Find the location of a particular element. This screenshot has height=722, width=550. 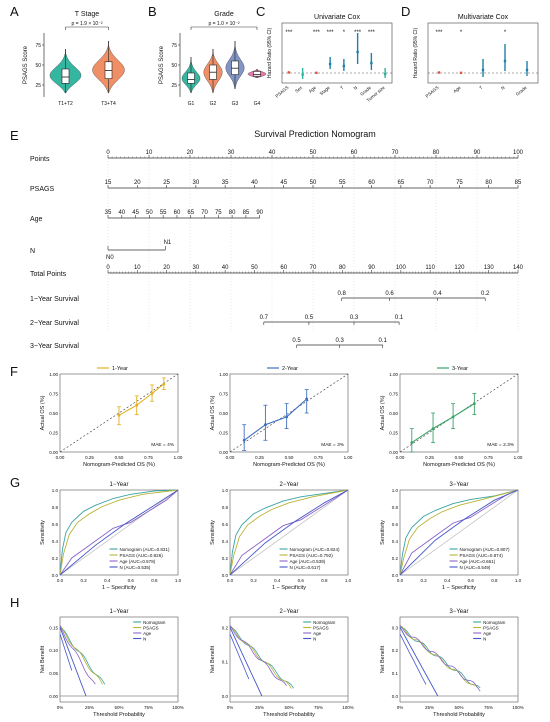

violin-b-ytick-label: 25 is located at coordinates (174, 86).